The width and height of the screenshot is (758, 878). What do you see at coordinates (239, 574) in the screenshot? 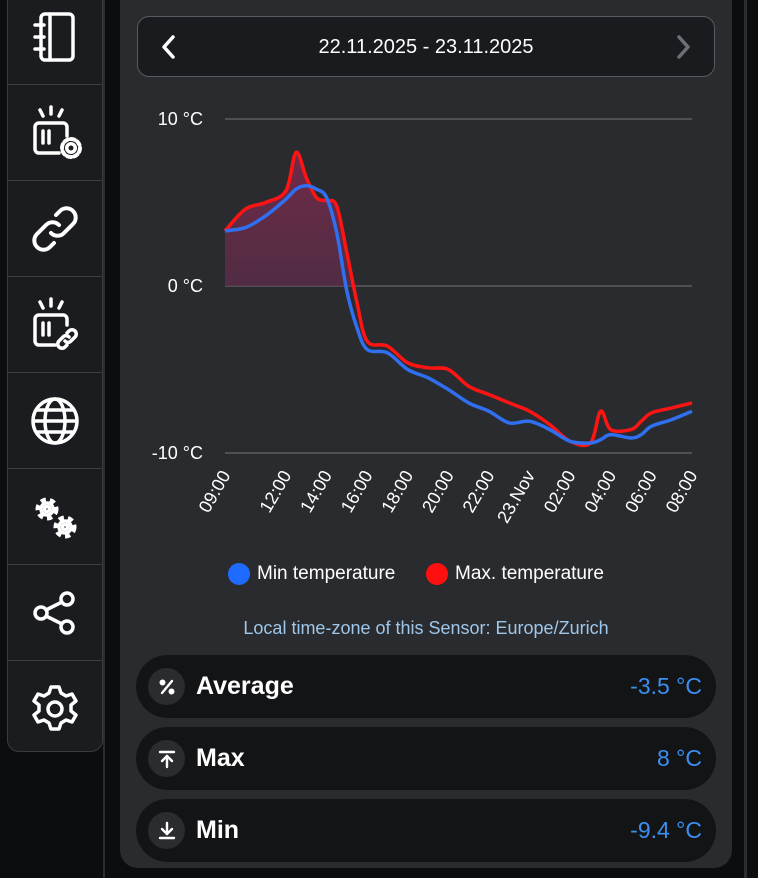
I see `legend-min-dot` at bounding box center [239, 574].